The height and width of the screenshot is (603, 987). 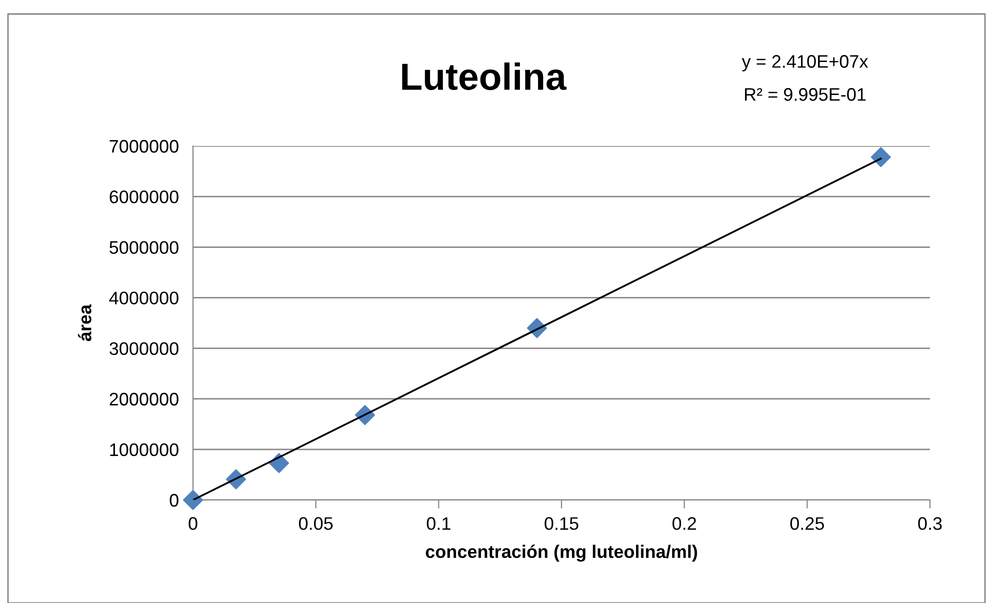 I want to click on y-axis-title: área, so click(x=85, y=323).